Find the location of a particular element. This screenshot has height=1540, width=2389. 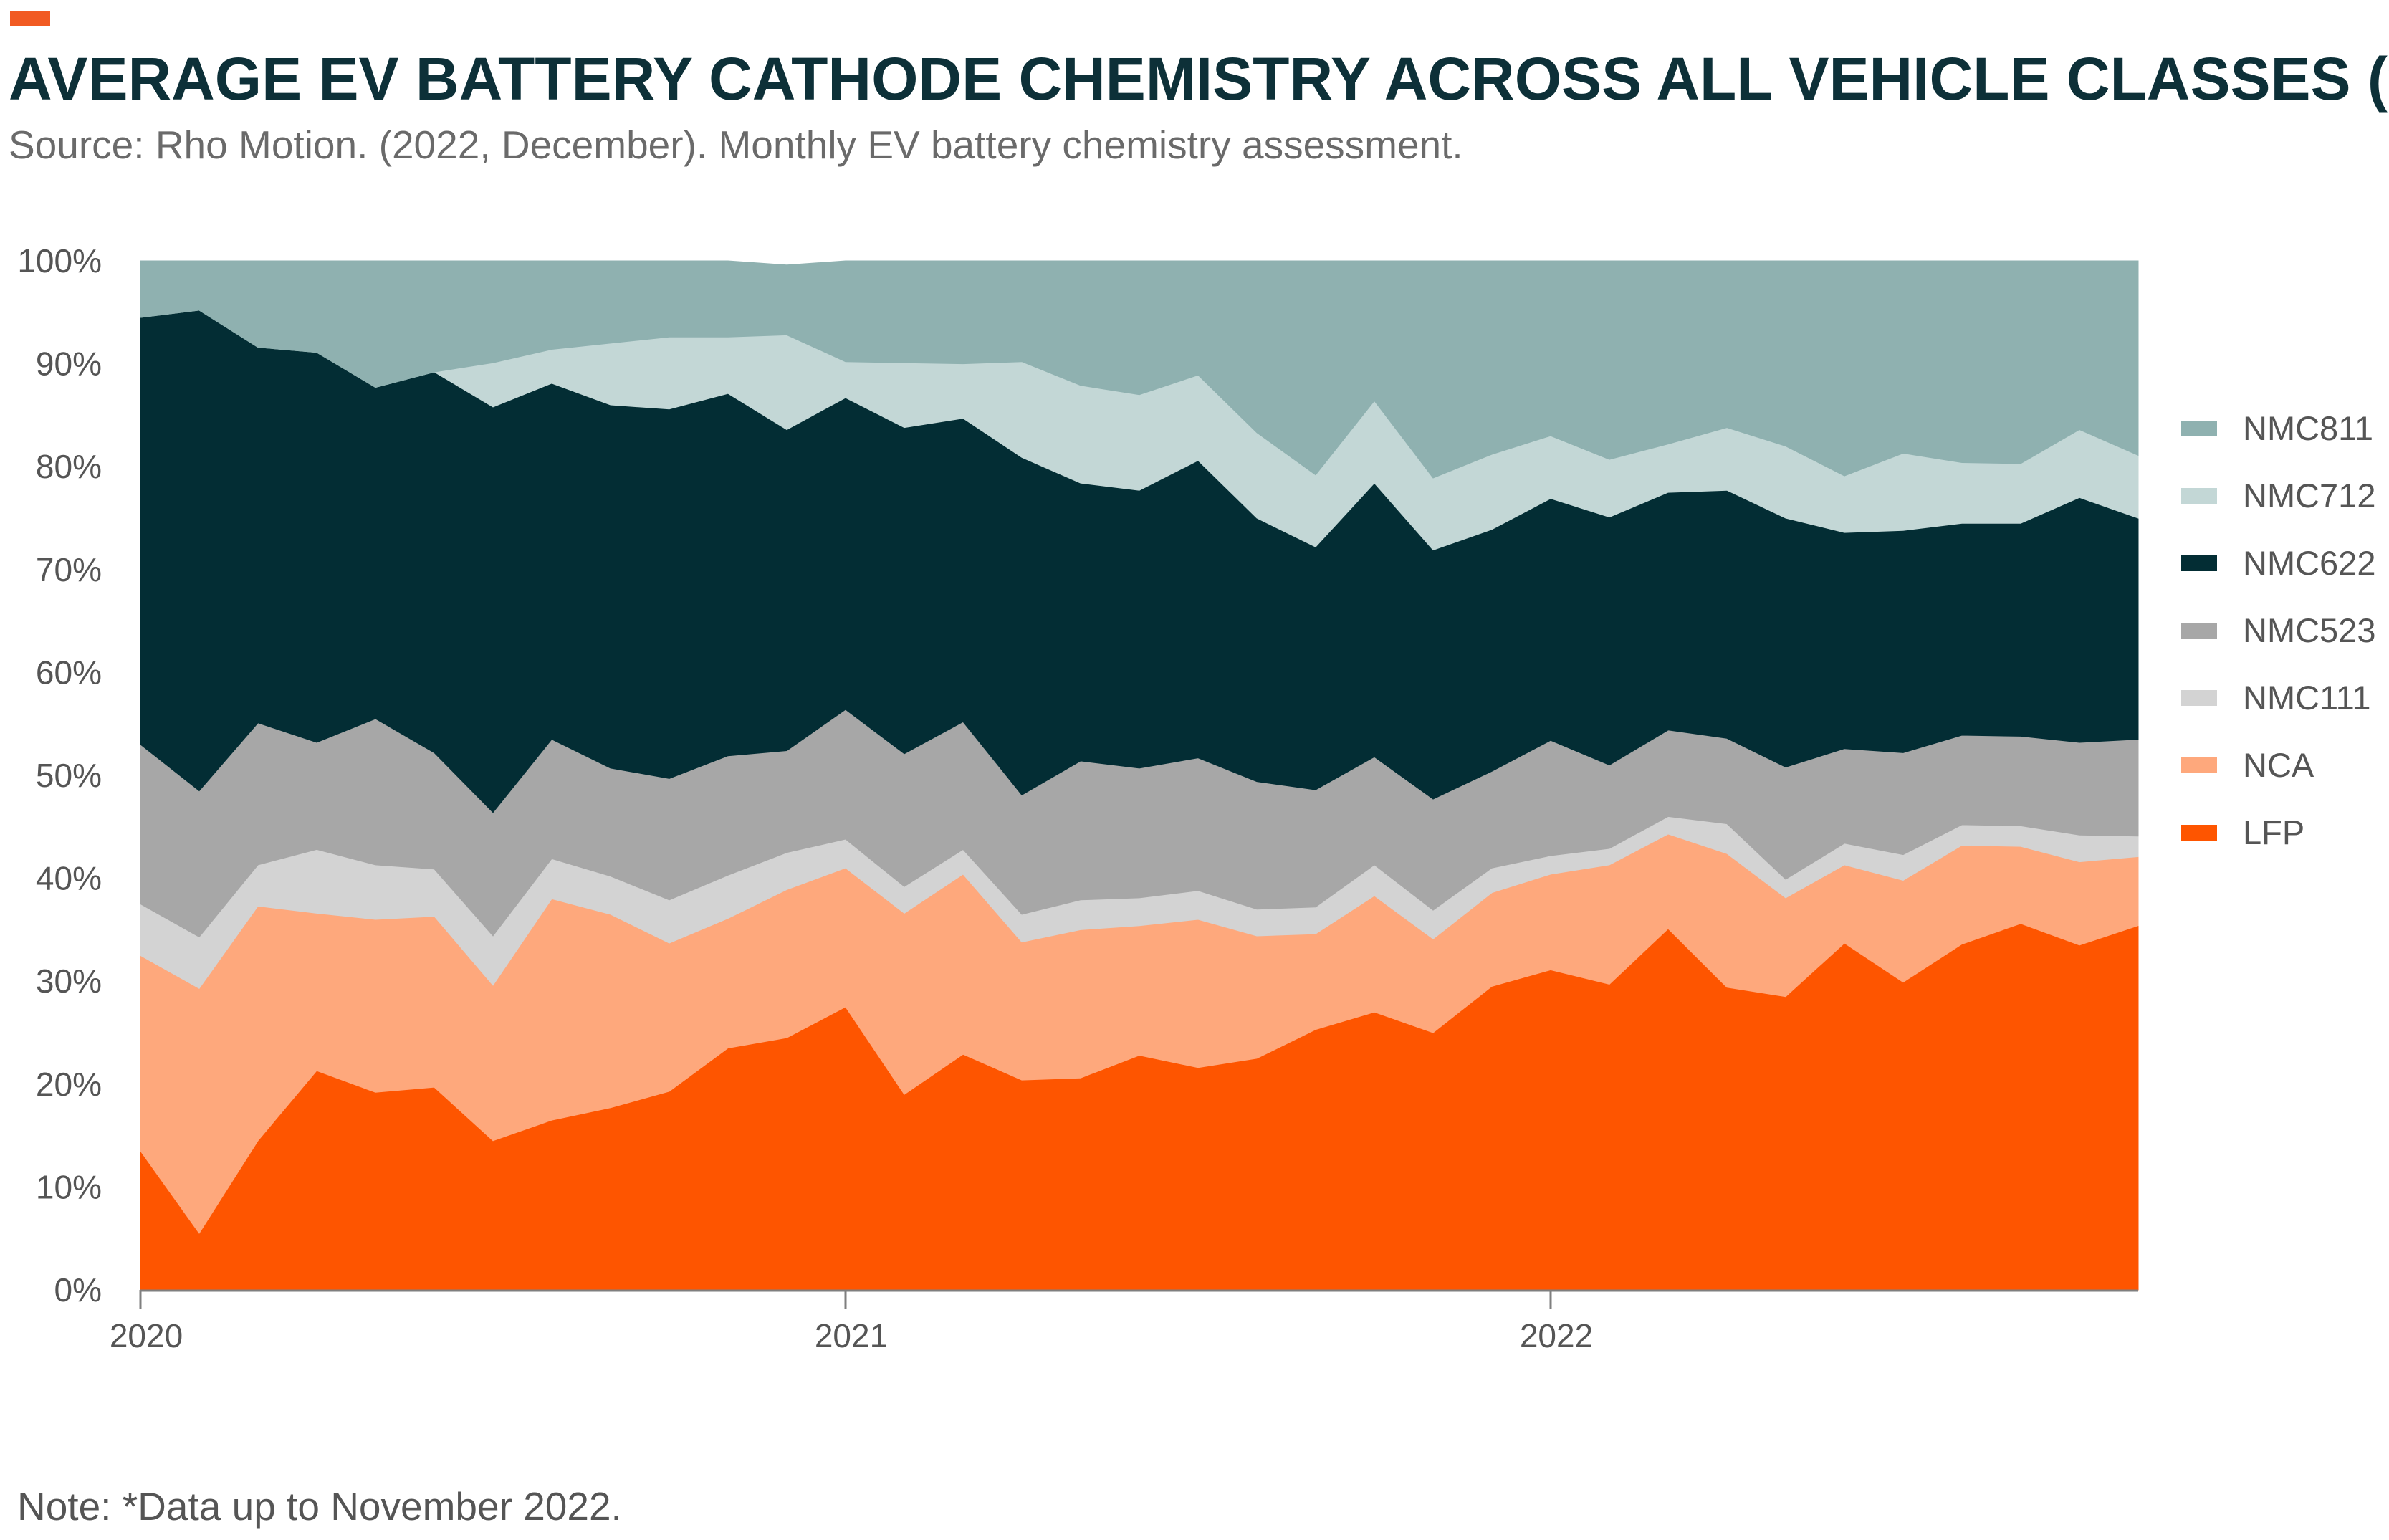

legend-item-nmc622: NMC622 is located at coordinates (2278, 563).